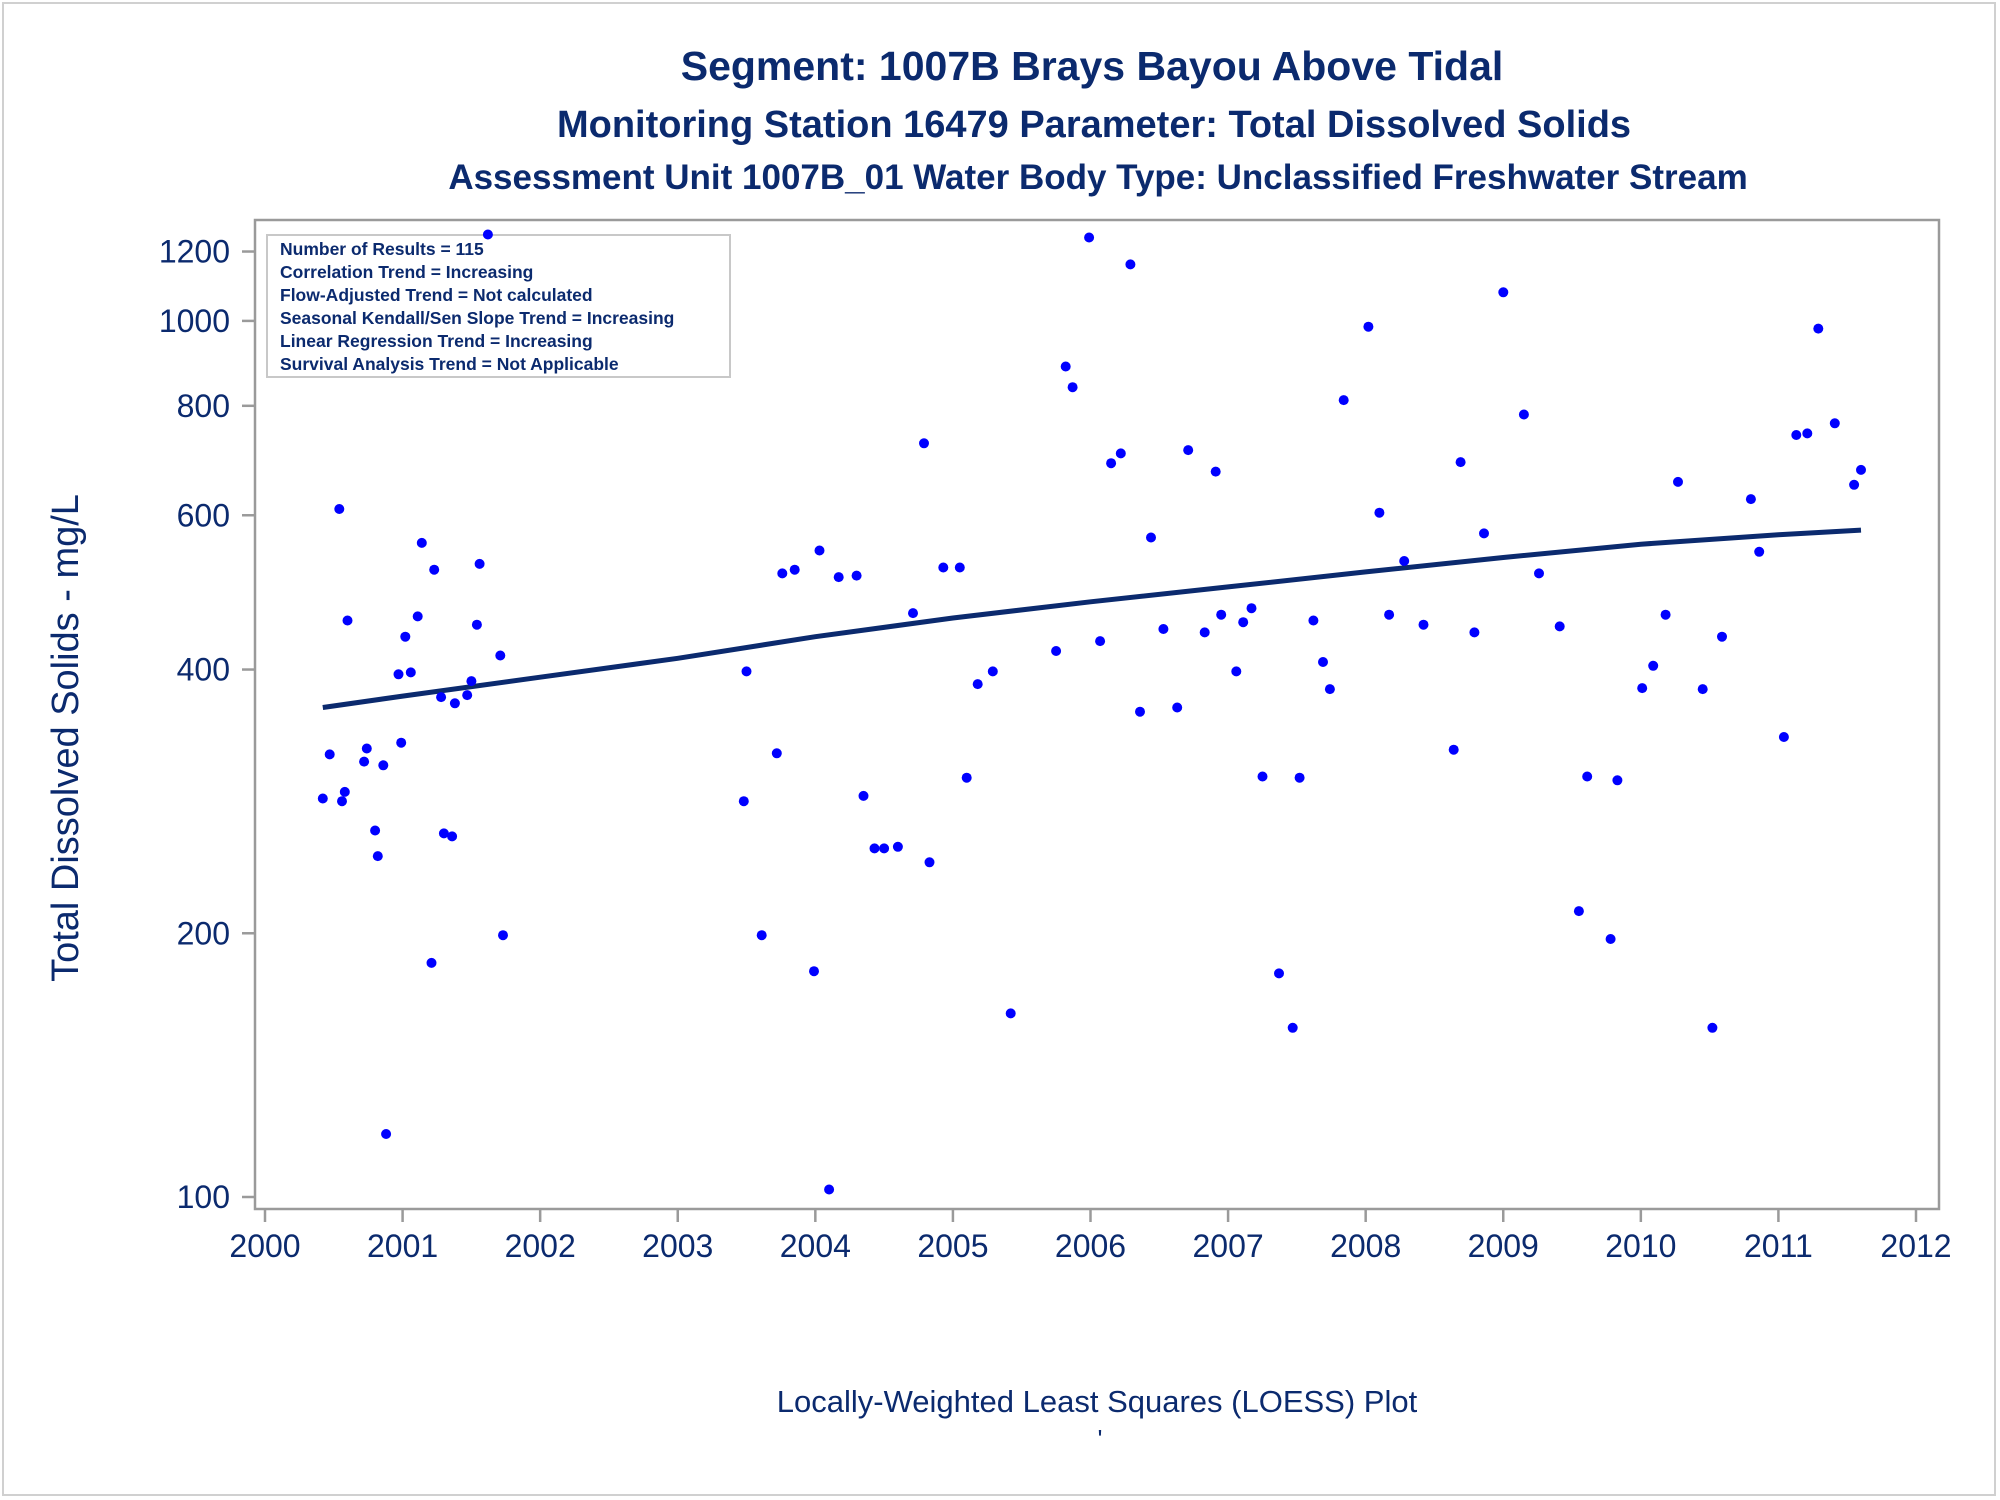  Describe the element at coordinates (498, 306) in the screenshot. I see `stats-box-border` at that location.